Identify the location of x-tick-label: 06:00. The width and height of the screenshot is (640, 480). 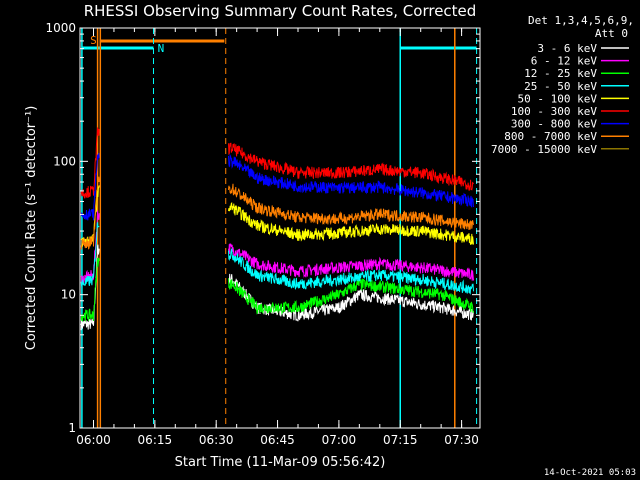
(93, 440).